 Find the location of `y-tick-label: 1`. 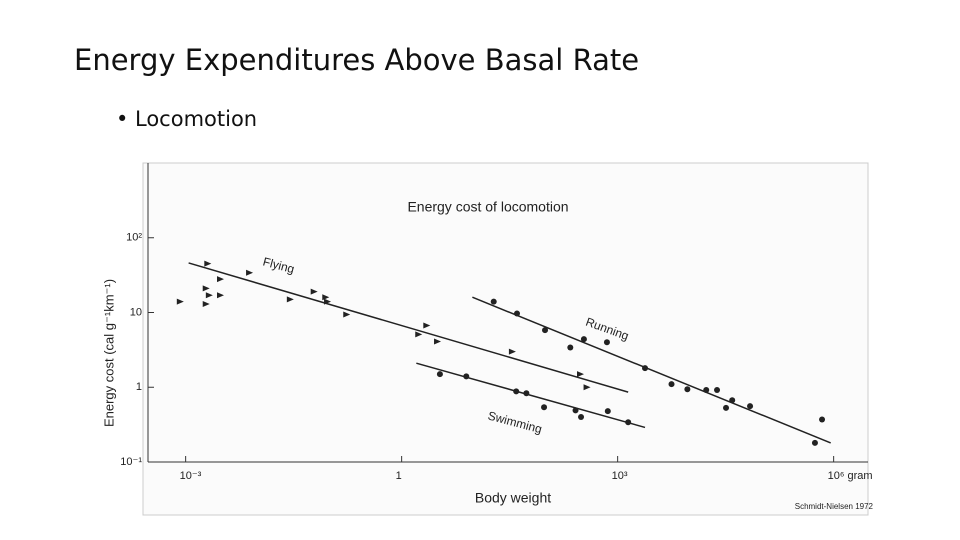

y-tick-label: 1 is located at coordinates (139, 387).